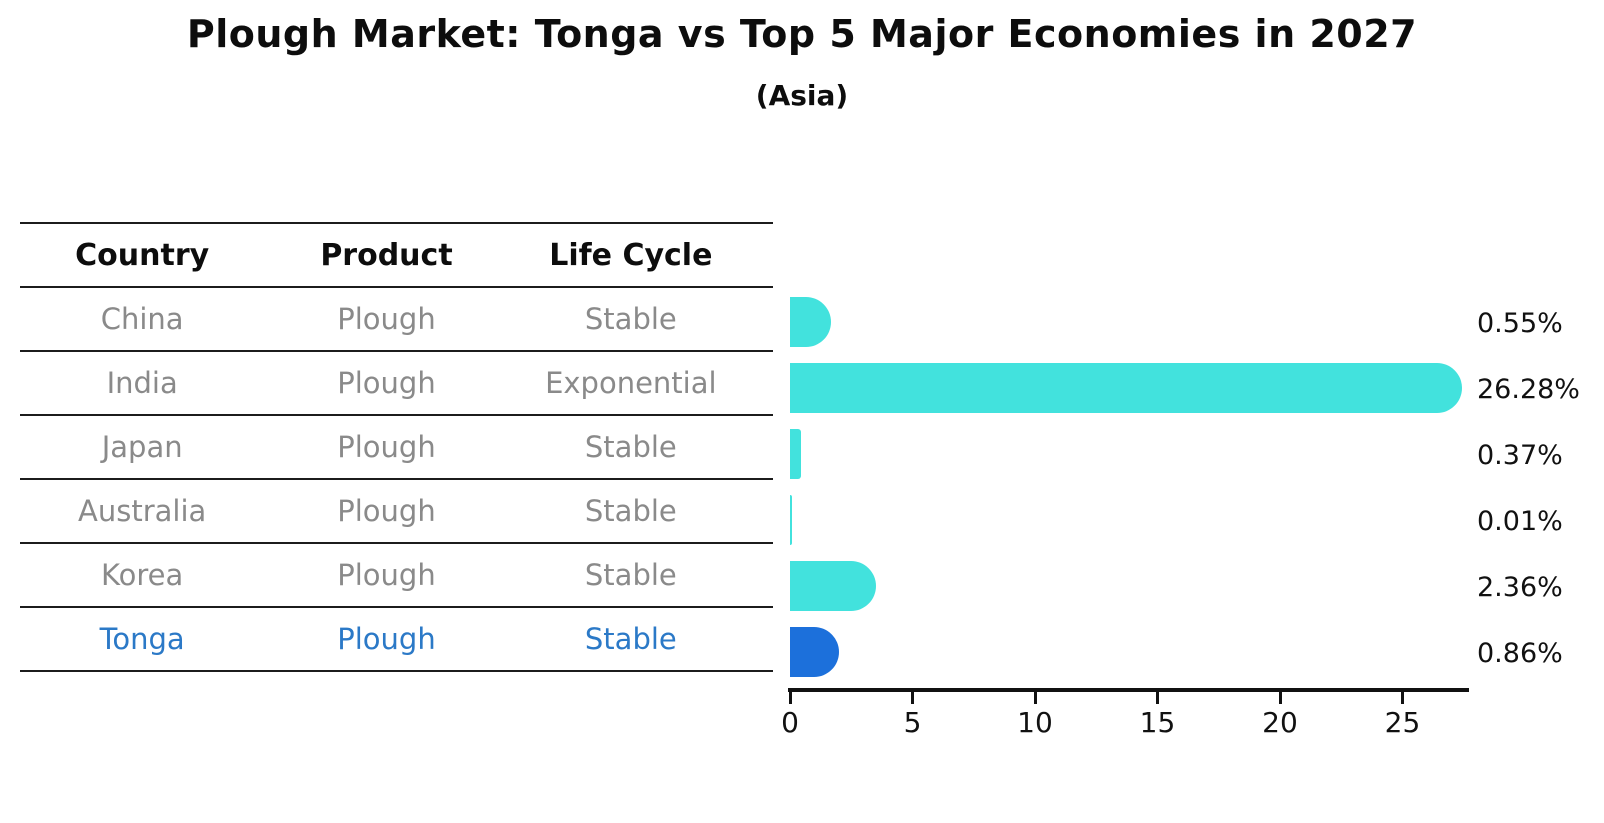 The image size is (1604, 823). I want to click on table-row-india: India Plough Exponential, so click(396, 384).